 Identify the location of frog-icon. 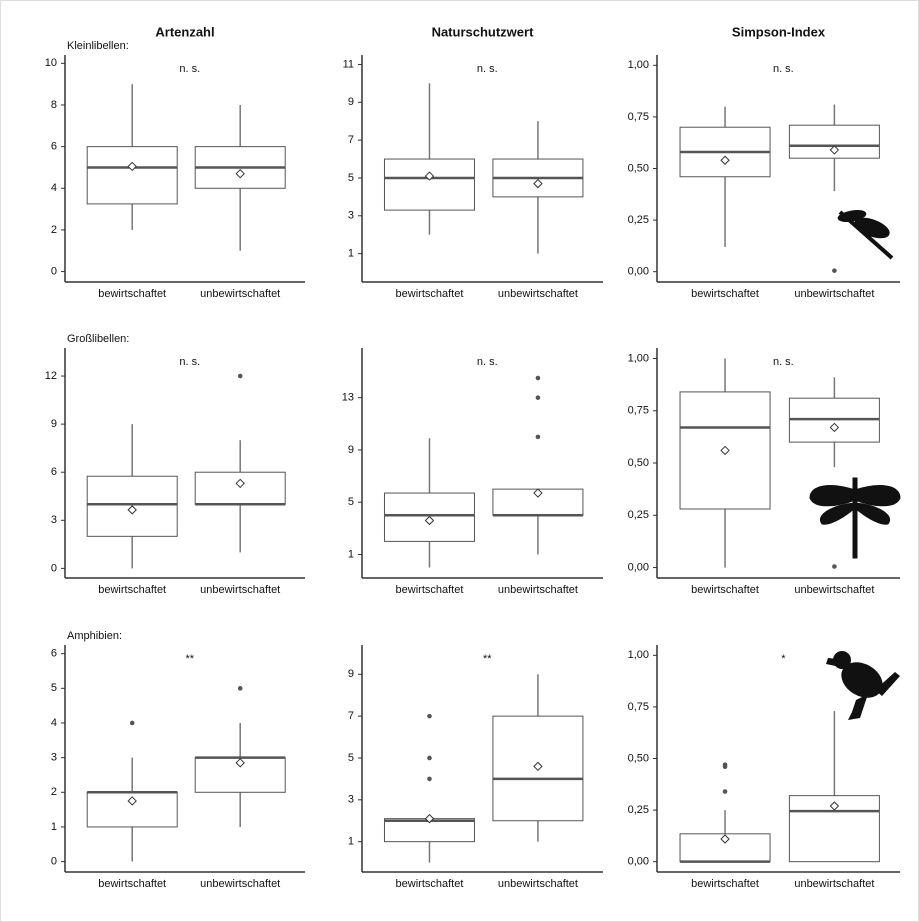
(863, 685).